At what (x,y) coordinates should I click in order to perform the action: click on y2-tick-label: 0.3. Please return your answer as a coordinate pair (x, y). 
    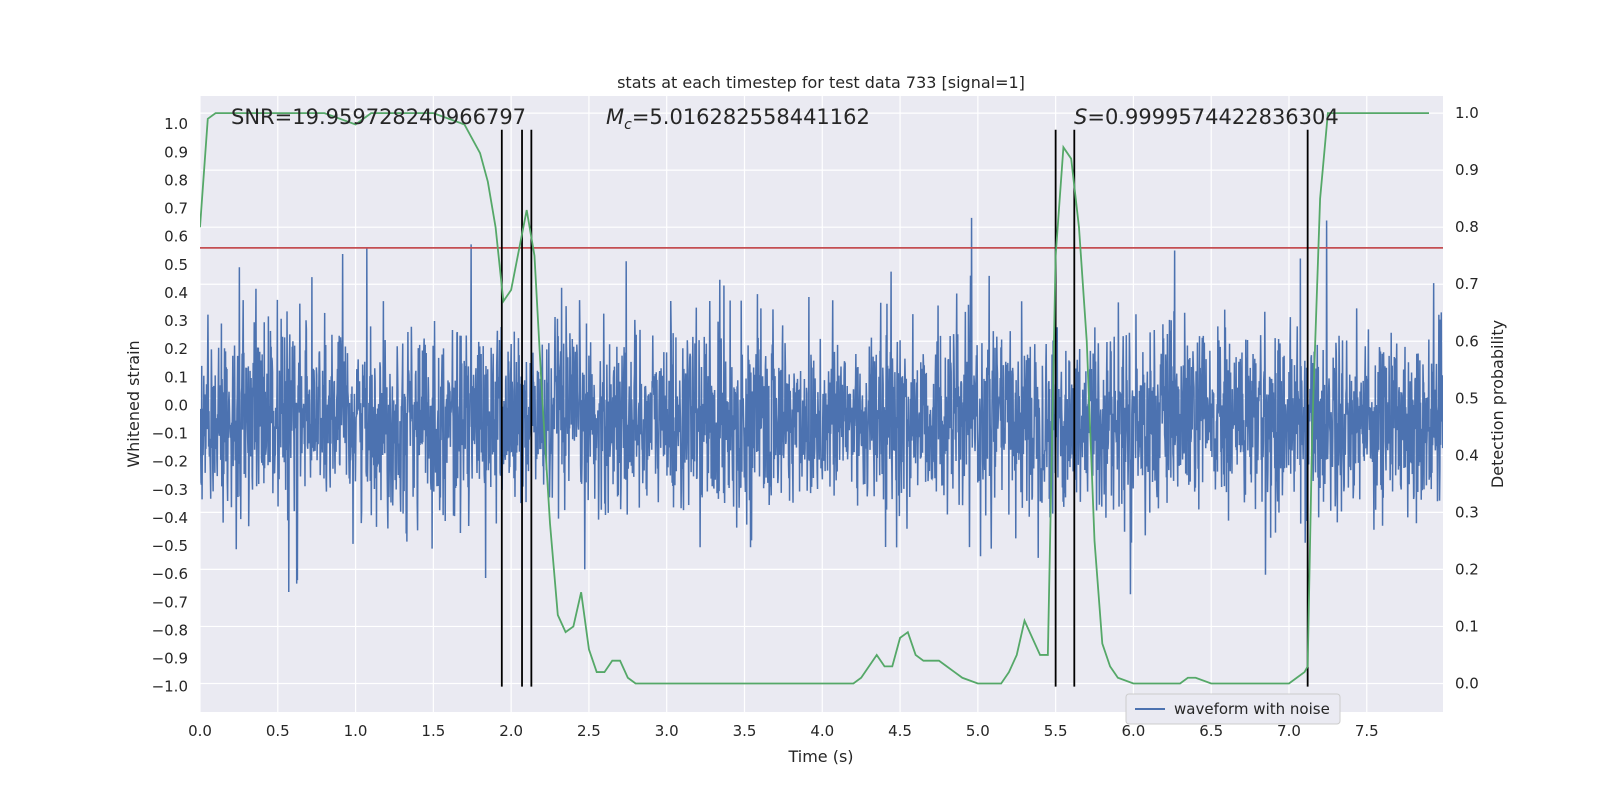
    Looking at the image, I should click on (1467, 512).